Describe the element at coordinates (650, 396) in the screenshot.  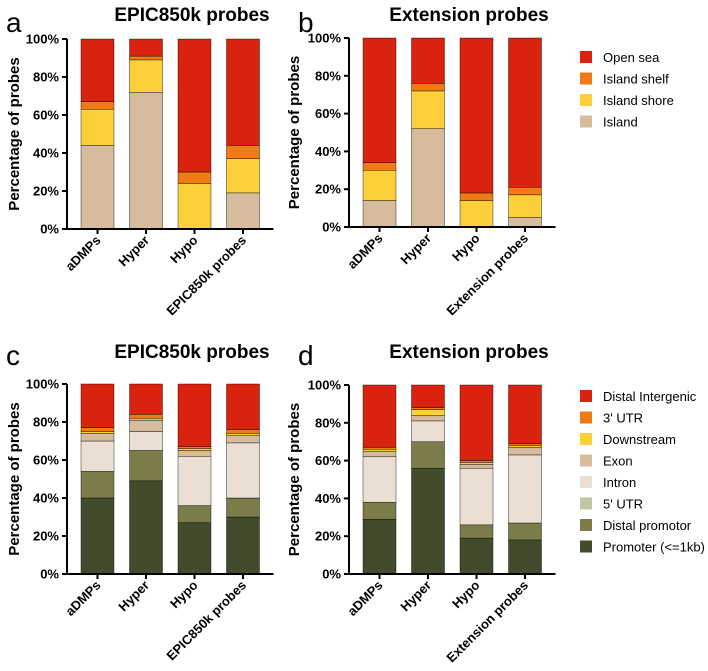
I see `legend-label: Distal Intergenic` at that location.